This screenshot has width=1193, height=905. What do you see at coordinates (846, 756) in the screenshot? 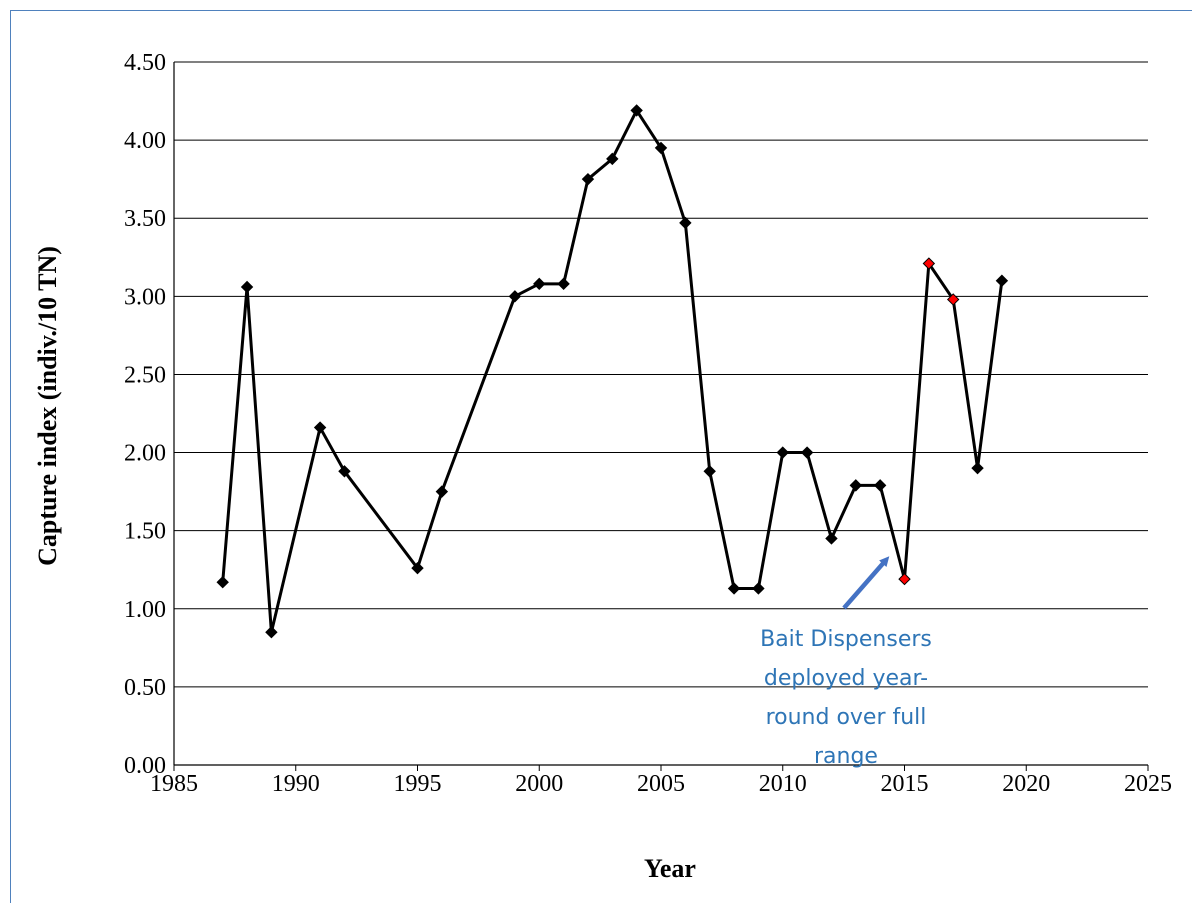
I see `annotation-line: range` at bounding box center [846, 756].